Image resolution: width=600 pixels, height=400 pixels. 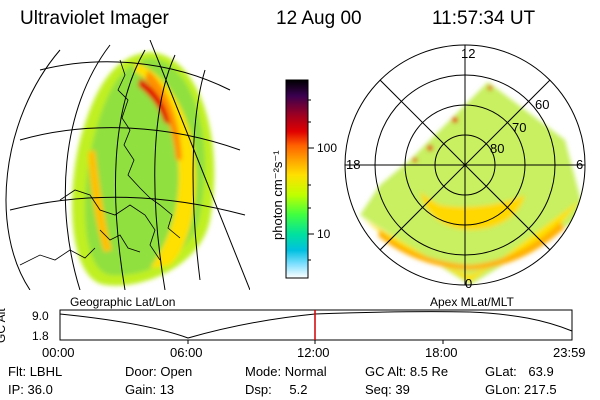 I want to click on mlt-label-12: 12, so click(x=468, y=53).